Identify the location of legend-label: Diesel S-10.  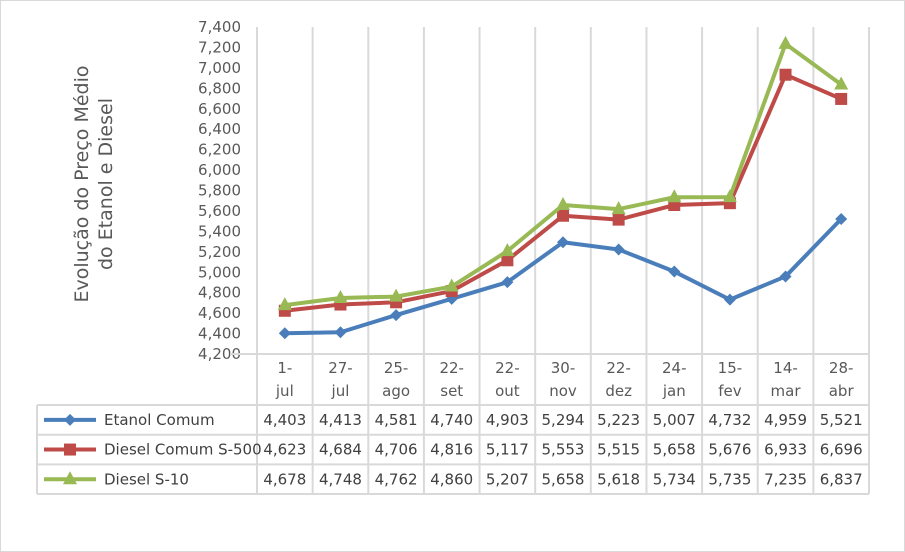
(146, 479).